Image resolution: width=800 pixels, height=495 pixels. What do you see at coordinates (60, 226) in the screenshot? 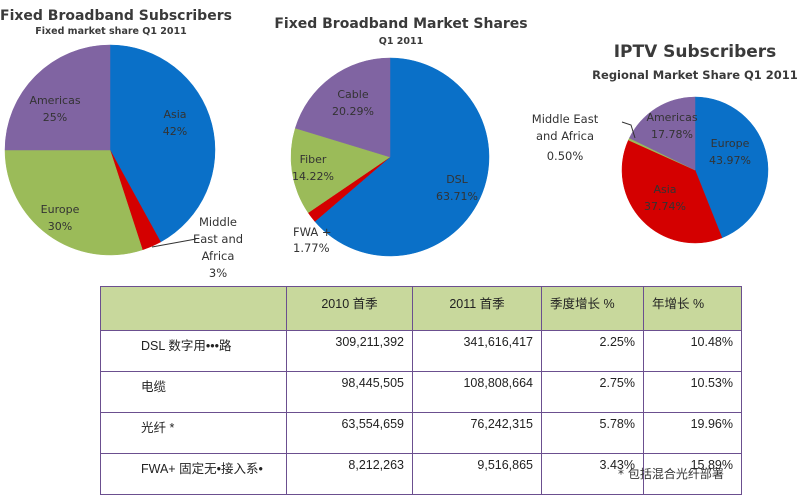
I see `slice-value-label: 30%` at bounding box center [60, 226].